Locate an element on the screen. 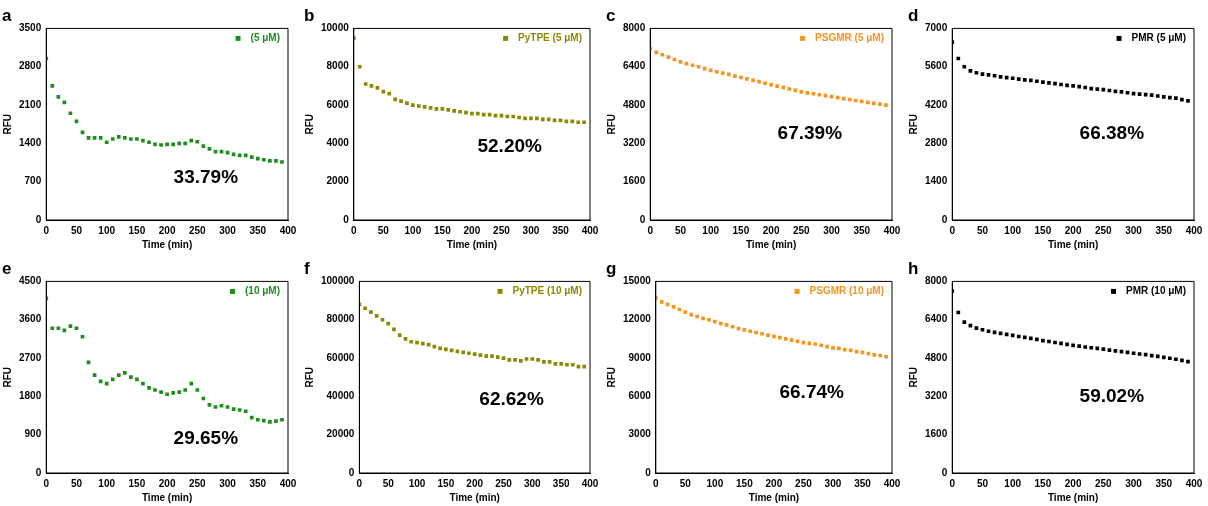 The width and height of the screenshot is (1208, 506). y-tick-label: 60000 is located at coordinates (340, 357).